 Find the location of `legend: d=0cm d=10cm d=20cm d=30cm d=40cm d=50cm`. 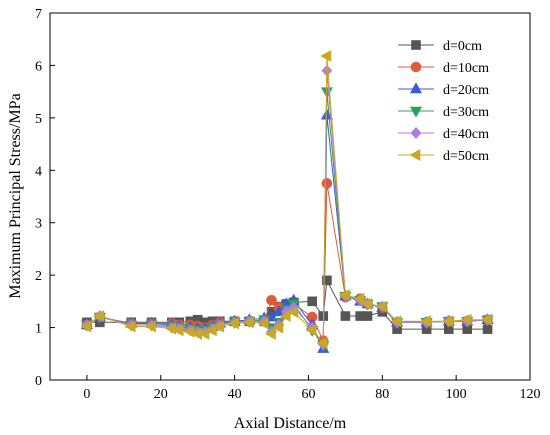

legend: d=0cm d=10cm d=20cm d=30cm d=40cm d=50cm is located at coordinates (443, 101).